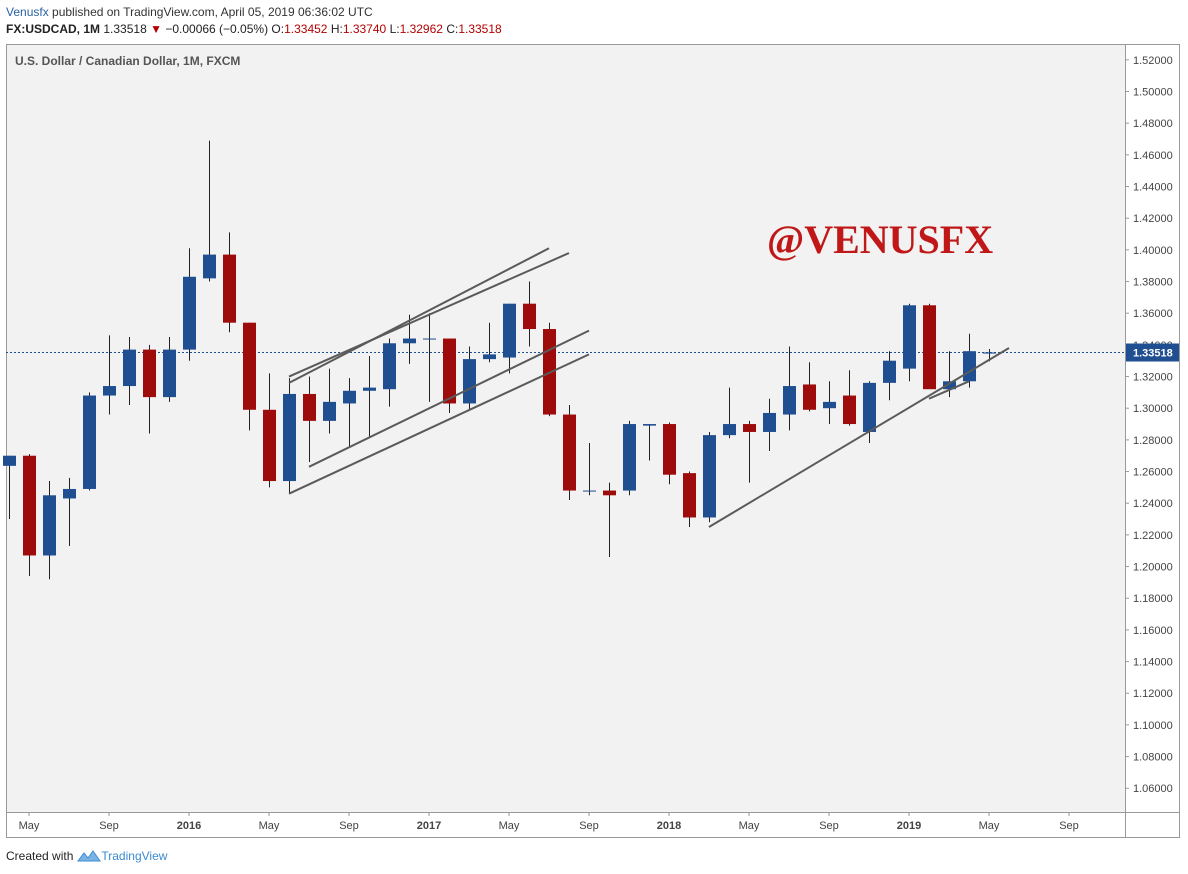  I want to click on author-name: Venusfx, so click(27, 12).